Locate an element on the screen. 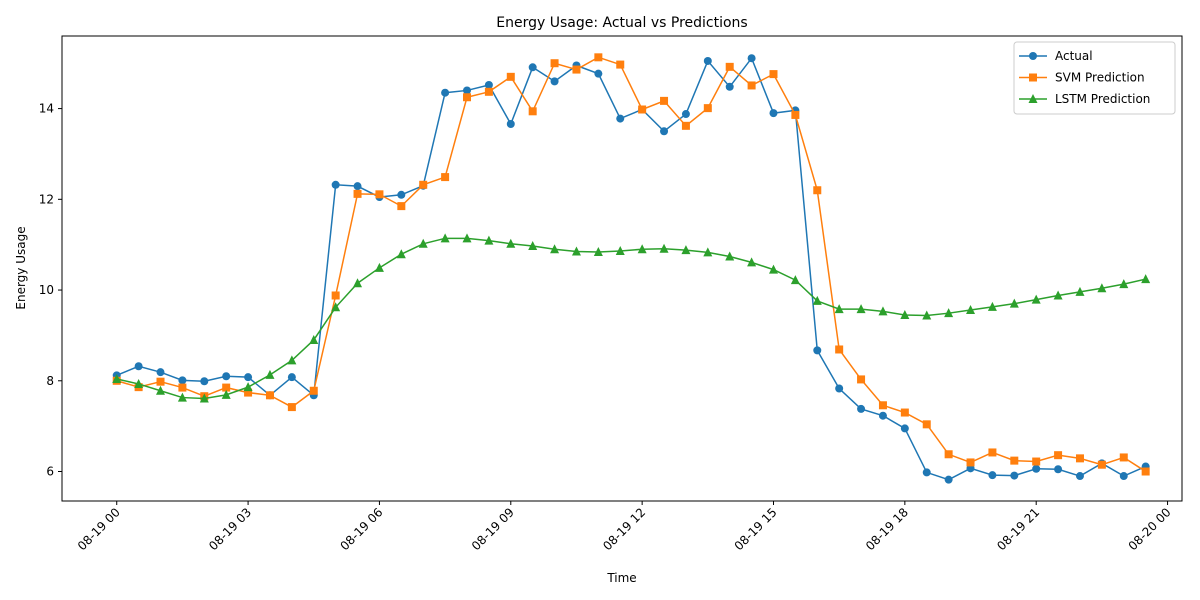 Image resolution: width=1200 pixels, height=600 pixels. legend: Actual SVM Prediction LSTM Prediction is located at coordinates (1094, 78).